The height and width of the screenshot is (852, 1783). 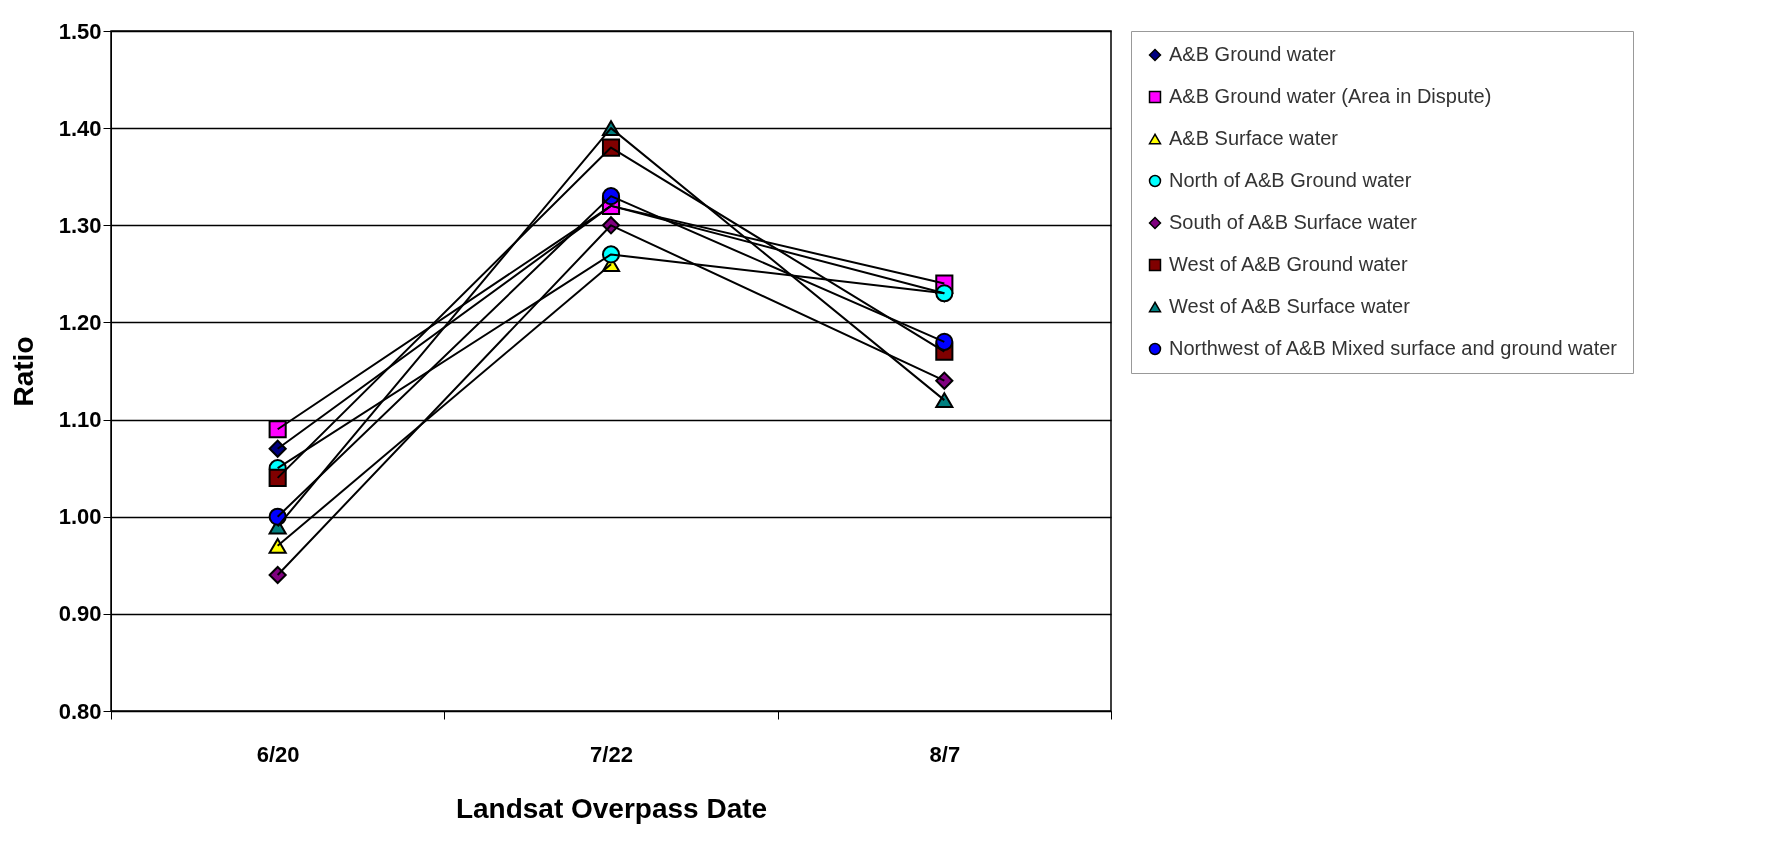 I want to click on legend-label: A&B Ground water, so click(x=1253, y=54).